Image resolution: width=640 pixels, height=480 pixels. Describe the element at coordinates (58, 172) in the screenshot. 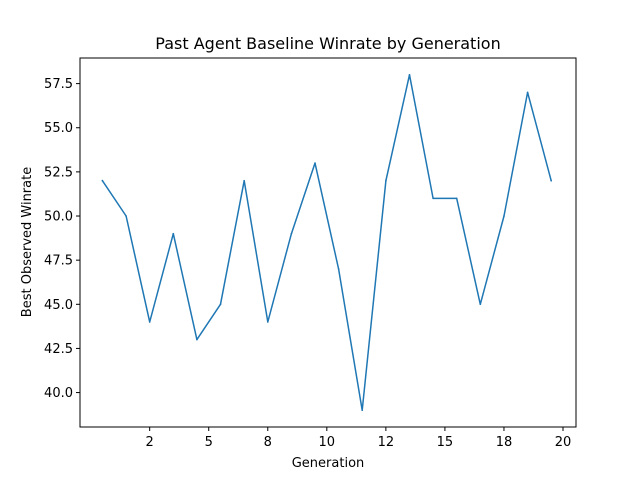

I see `y-tick-label: 52.5` at that location.